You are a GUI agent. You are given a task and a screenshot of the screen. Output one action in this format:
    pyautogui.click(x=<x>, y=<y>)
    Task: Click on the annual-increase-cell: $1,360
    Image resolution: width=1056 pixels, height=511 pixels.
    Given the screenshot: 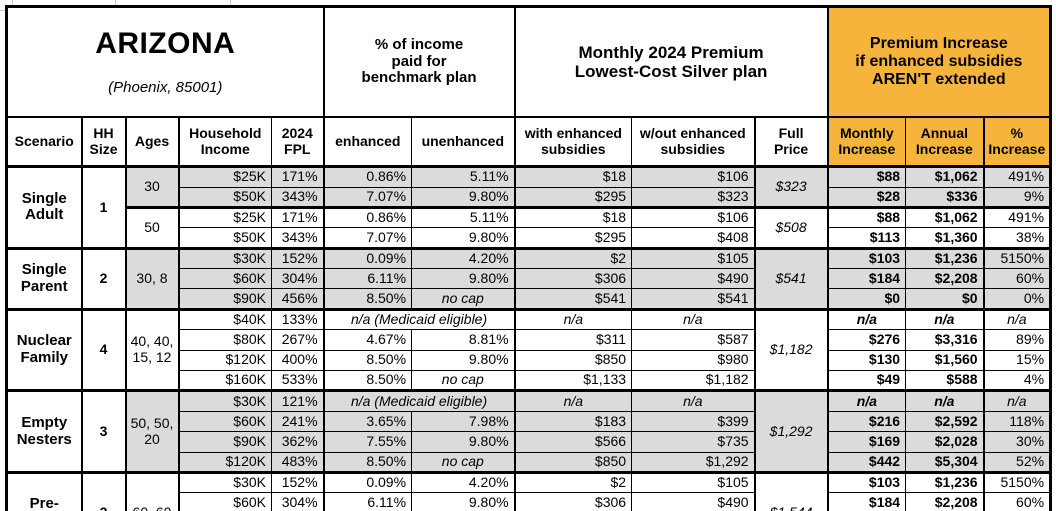 What is the action you would take?
    pyautogui.click(x=945, y=238)
    